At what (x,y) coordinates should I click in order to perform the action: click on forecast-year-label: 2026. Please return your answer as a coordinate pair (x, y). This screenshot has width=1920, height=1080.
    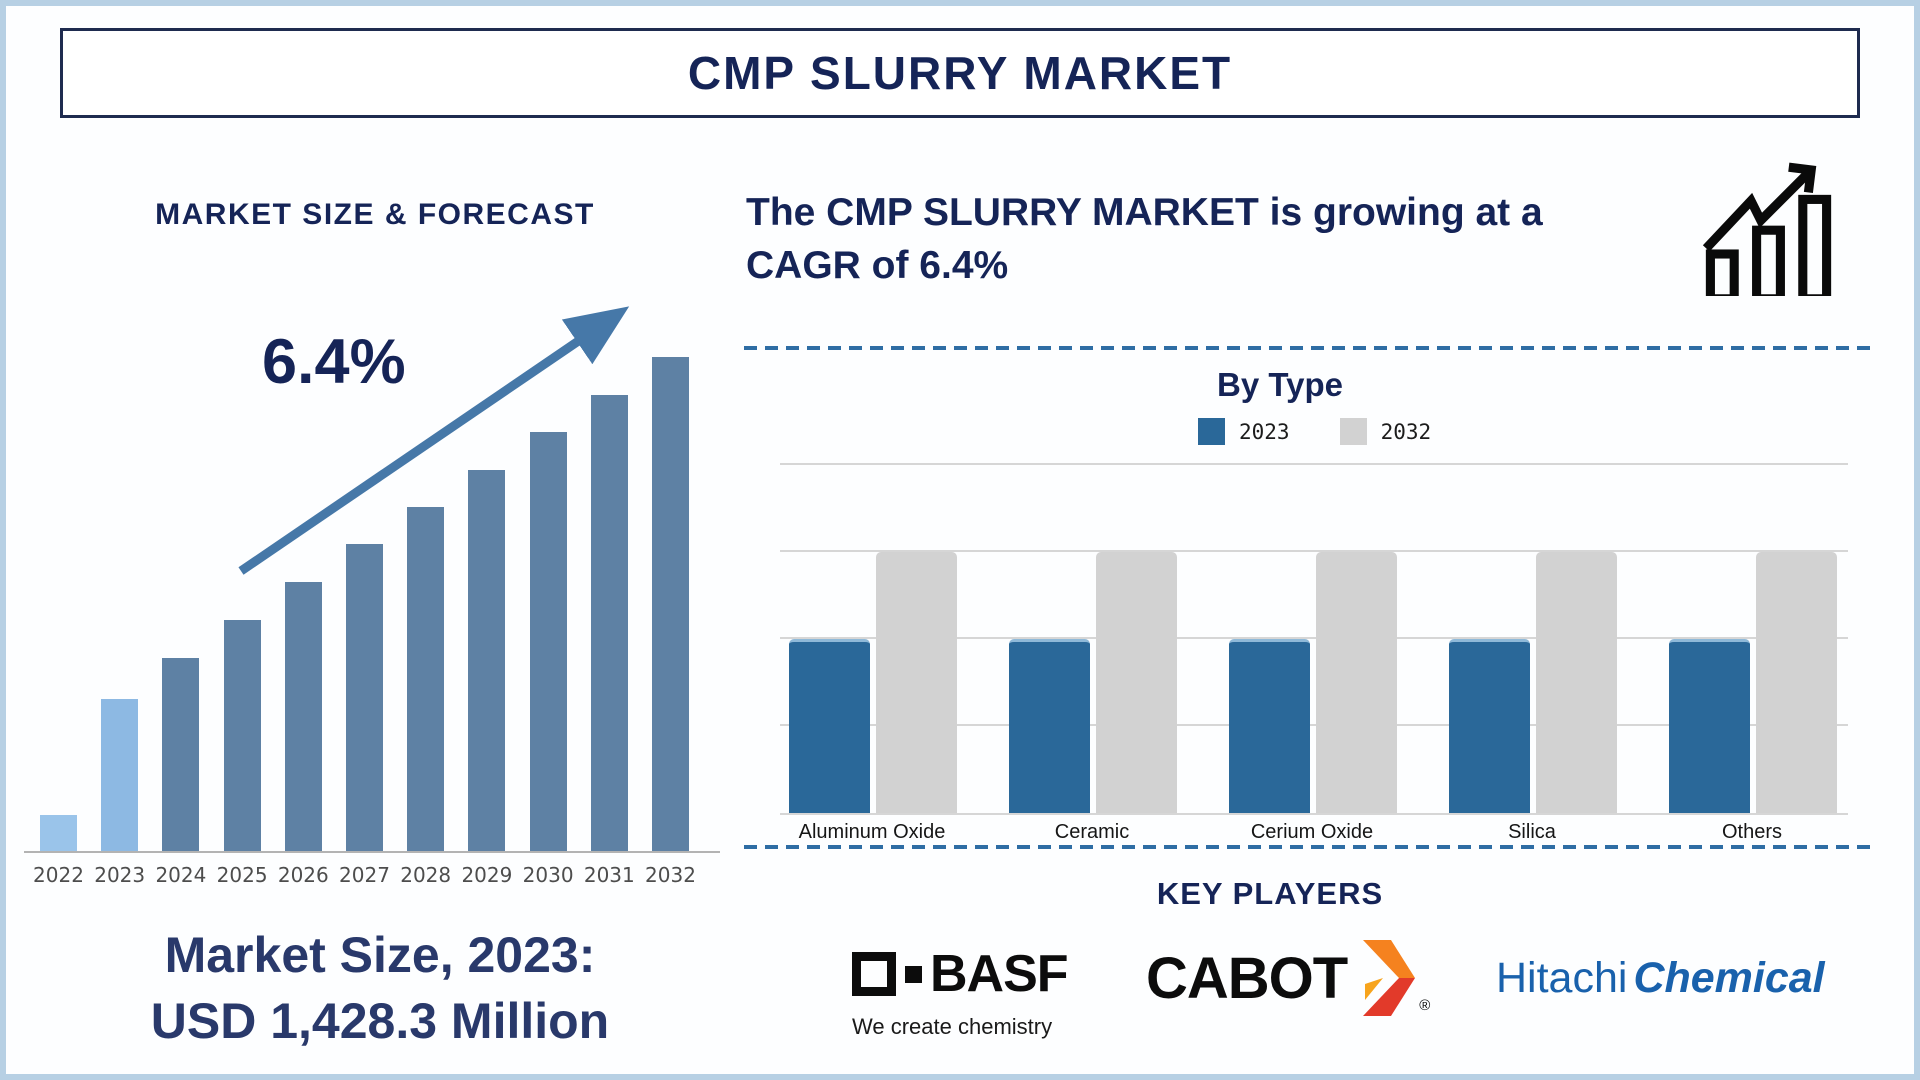
    Looking at the image, I should click on (303, 875).